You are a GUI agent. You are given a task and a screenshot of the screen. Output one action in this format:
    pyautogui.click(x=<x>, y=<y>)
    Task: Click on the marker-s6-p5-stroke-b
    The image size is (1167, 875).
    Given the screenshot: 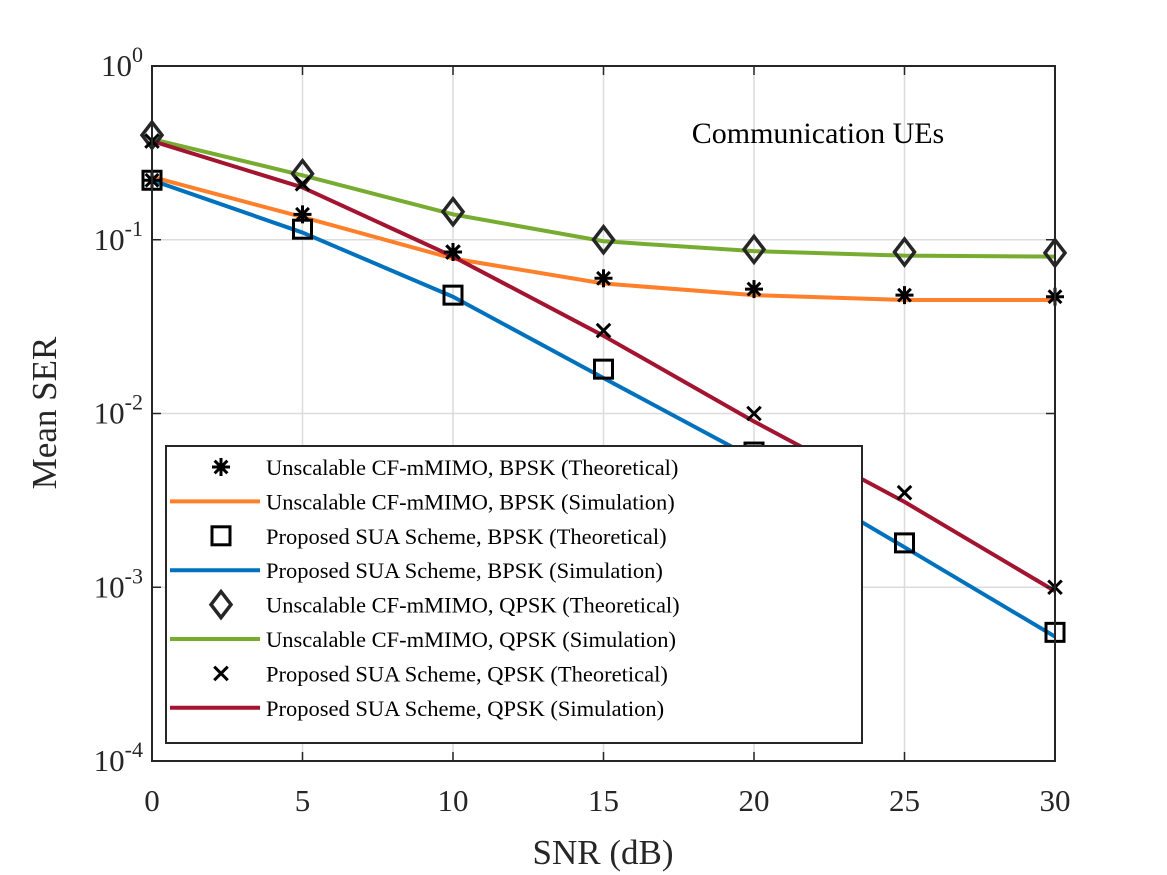 What is the action you would take?
    pyautogui.click(x=904, y=492)
    